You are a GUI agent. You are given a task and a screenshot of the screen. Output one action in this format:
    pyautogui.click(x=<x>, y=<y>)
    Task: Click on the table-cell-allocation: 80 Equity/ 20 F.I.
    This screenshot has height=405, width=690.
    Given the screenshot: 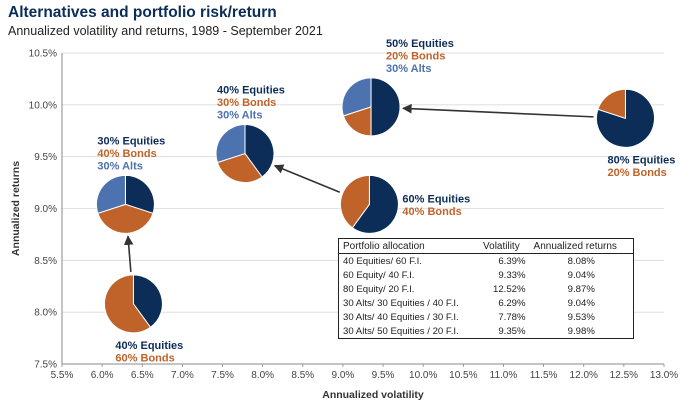 What is the action you would take?
    pyautogui.click(x=379, y=289)
    